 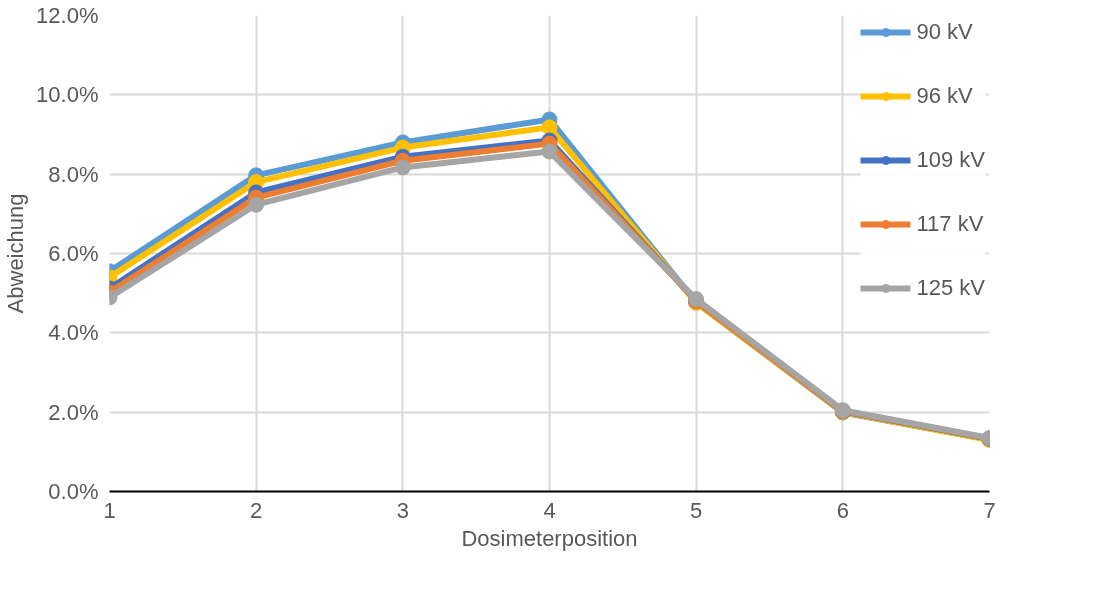 I want to click on x-tick-label: 1, so click(x=109, y=510).